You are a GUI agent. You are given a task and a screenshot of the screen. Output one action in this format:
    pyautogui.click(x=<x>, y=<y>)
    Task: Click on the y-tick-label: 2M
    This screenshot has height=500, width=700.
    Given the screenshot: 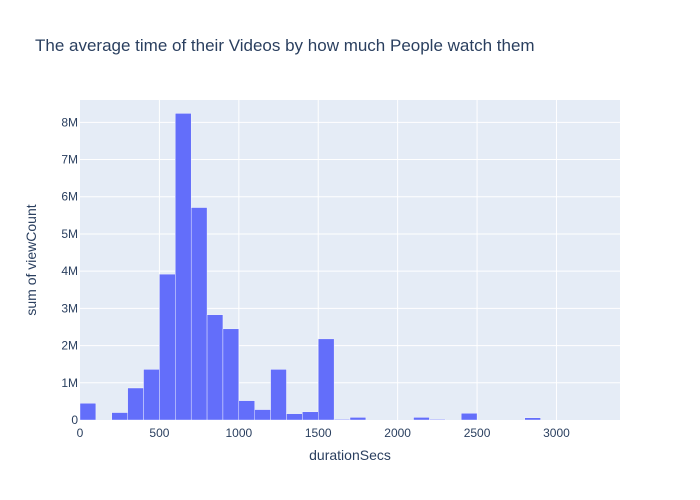 What is the action you would take?
    pyautogui.click(x=69, y=346)
    